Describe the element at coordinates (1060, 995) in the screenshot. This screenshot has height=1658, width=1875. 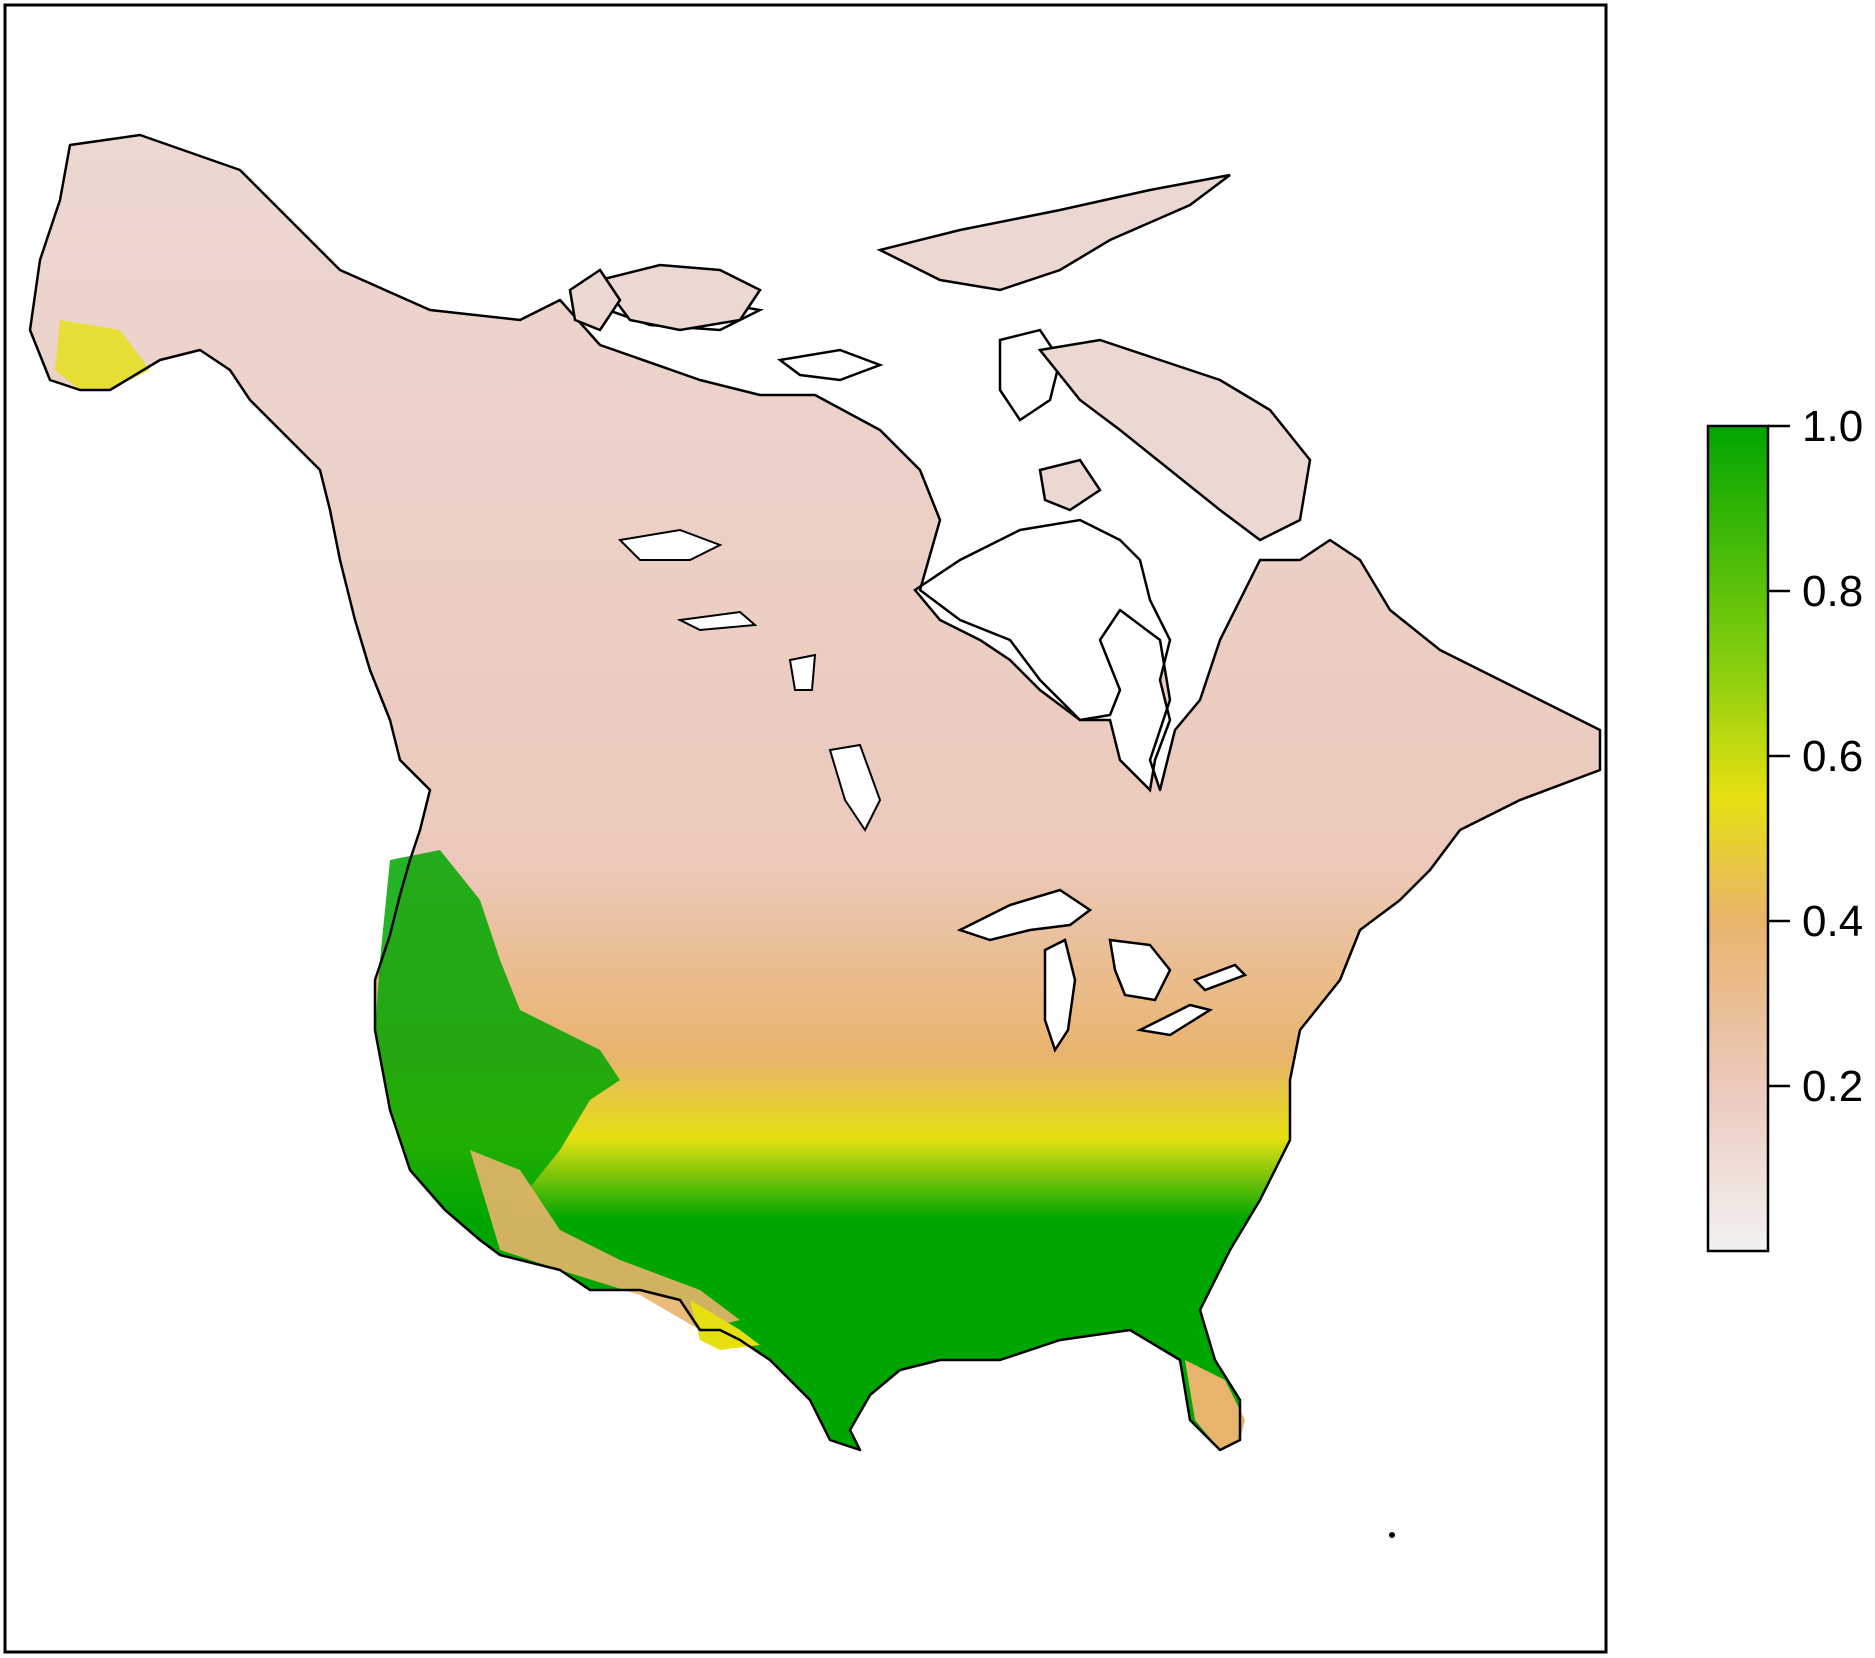
I see `lake-michigan` at that location.